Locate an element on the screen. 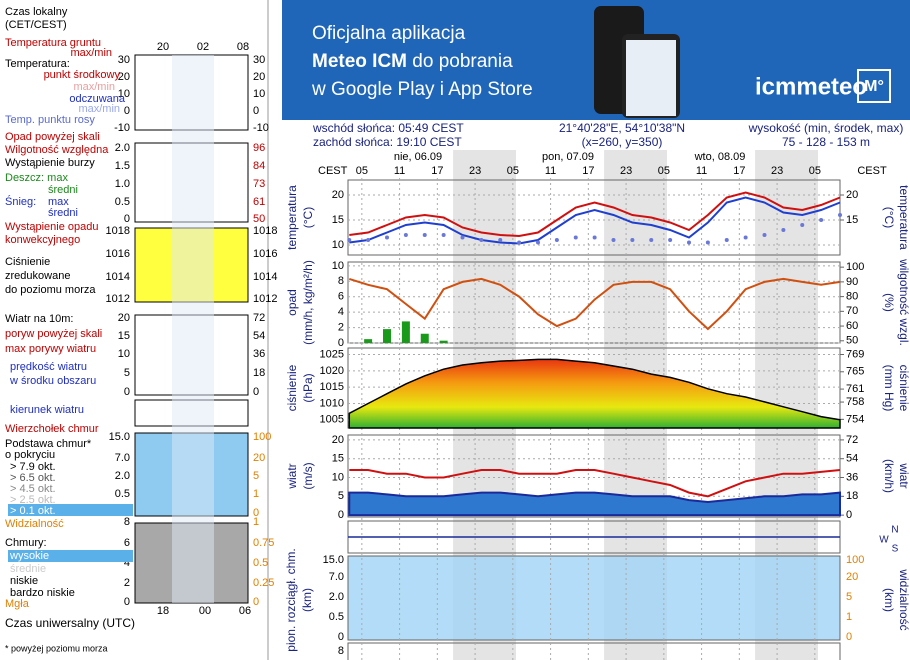 The height and width of the screenshot is (660, 910). label: 73 is located at coordinates (259, 184).